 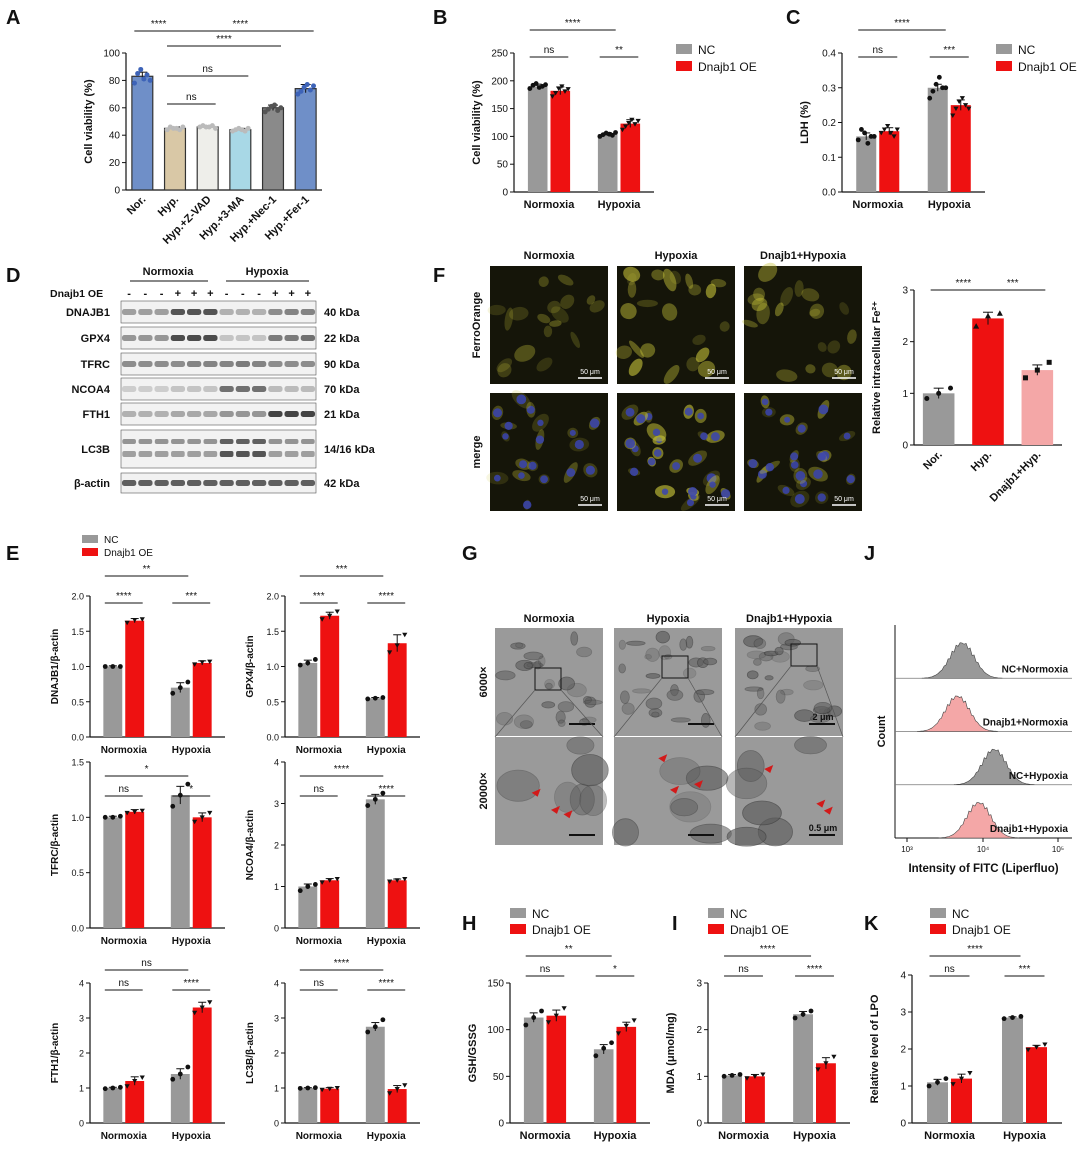 I want to click on histogram-label: NC+Normoxia, so click(x=1035, y=669).